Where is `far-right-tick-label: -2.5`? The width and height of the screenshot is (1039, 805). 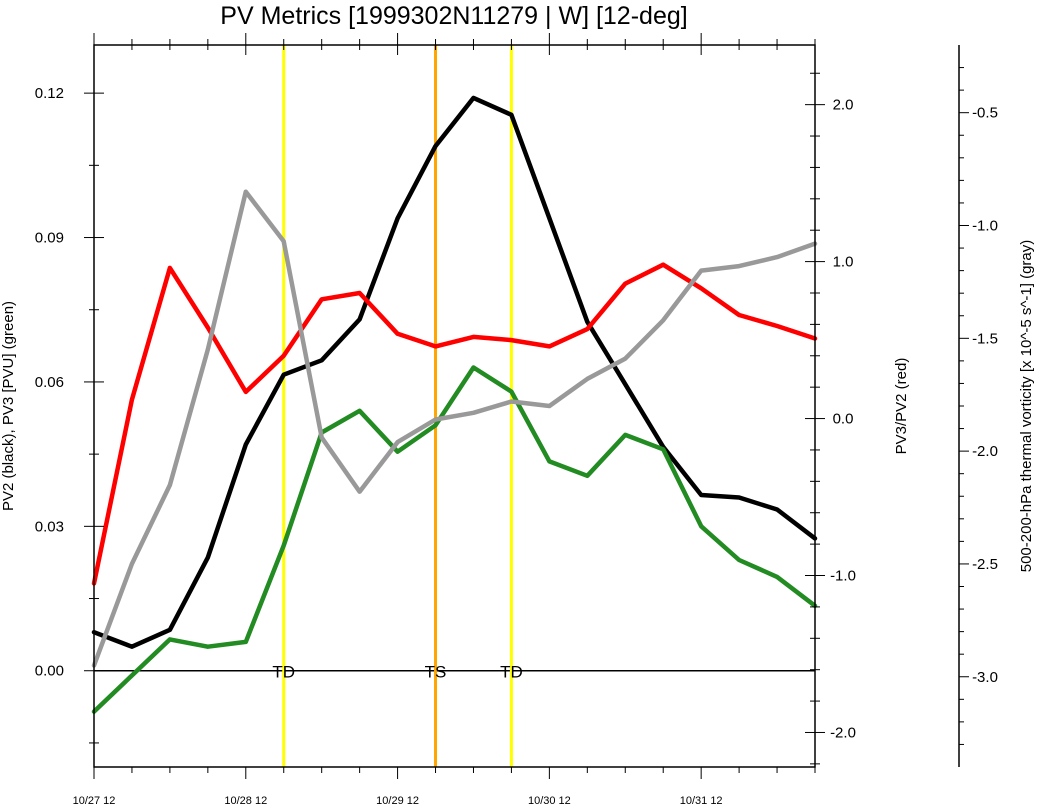
far-right-tick-label: -2.5 is located at coordinates (985, 564).